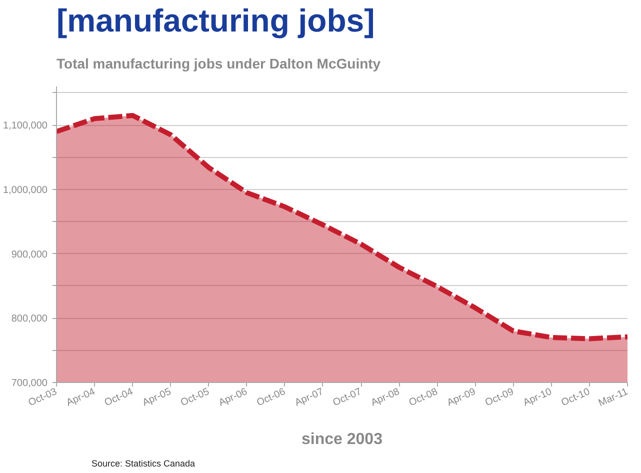 Image resolution: width=641 pixels, height=473 pixels. What do you see at coordinates (218, 64) in the screenshot?
I see `chart-subtitle: Total manufacturing jobs under Dalton McGuinty` at bounding box center [218, 64].